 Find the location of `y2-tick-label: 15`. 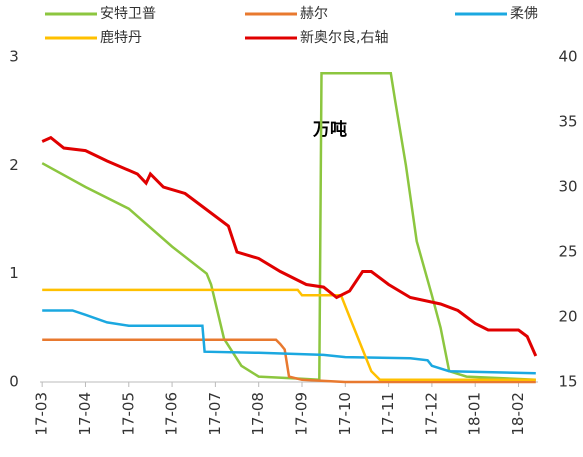

y2-tick-label: 15 is located at coordinates (567, 382).